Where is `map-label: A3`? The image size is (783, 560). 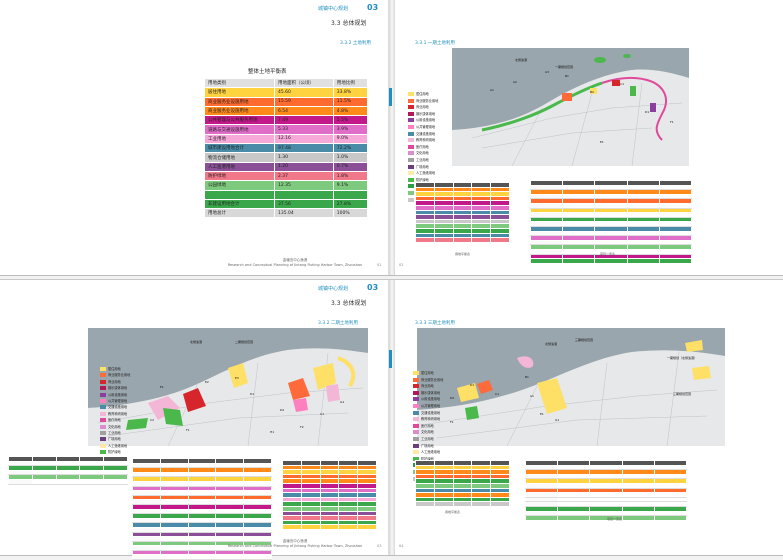
map-label: A3 is located at coordinates (547, 72).